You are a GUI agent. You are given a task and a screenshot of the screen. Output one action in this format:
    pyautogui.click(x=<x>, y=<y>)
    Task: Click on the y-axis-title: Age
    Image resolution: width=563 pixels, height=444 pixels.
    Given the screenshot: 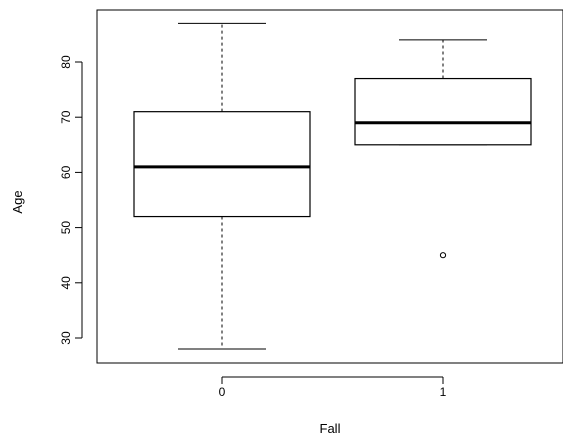 What is the action you would take?
    pyautogui.click(x=17, y=201)
    